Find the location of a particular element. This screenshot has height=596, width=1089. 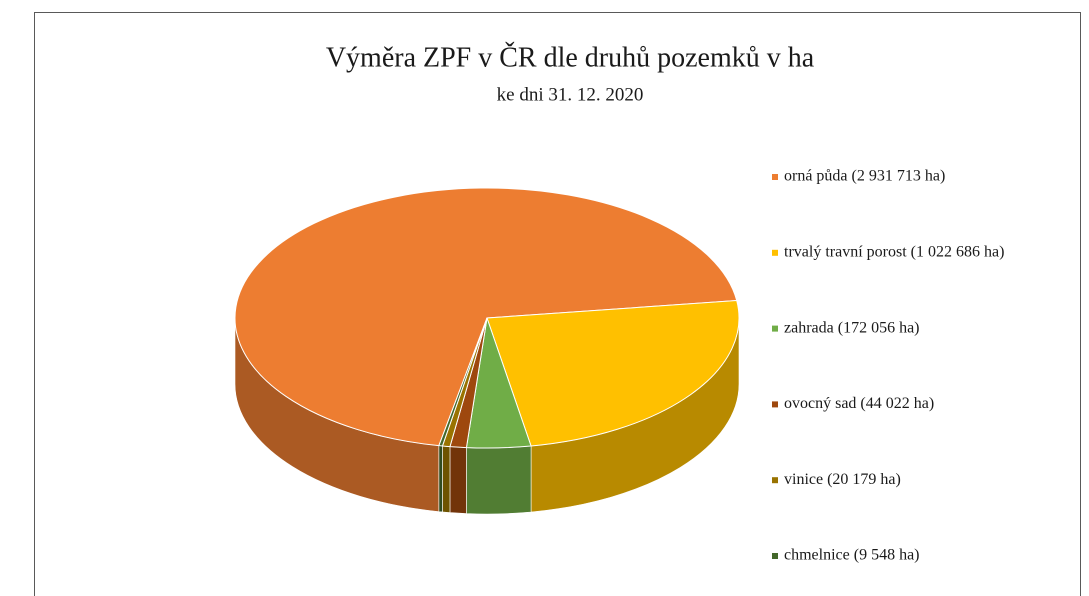

legend-label: orná půda (2 931 713 ha) is located at coordinates (864, 176).